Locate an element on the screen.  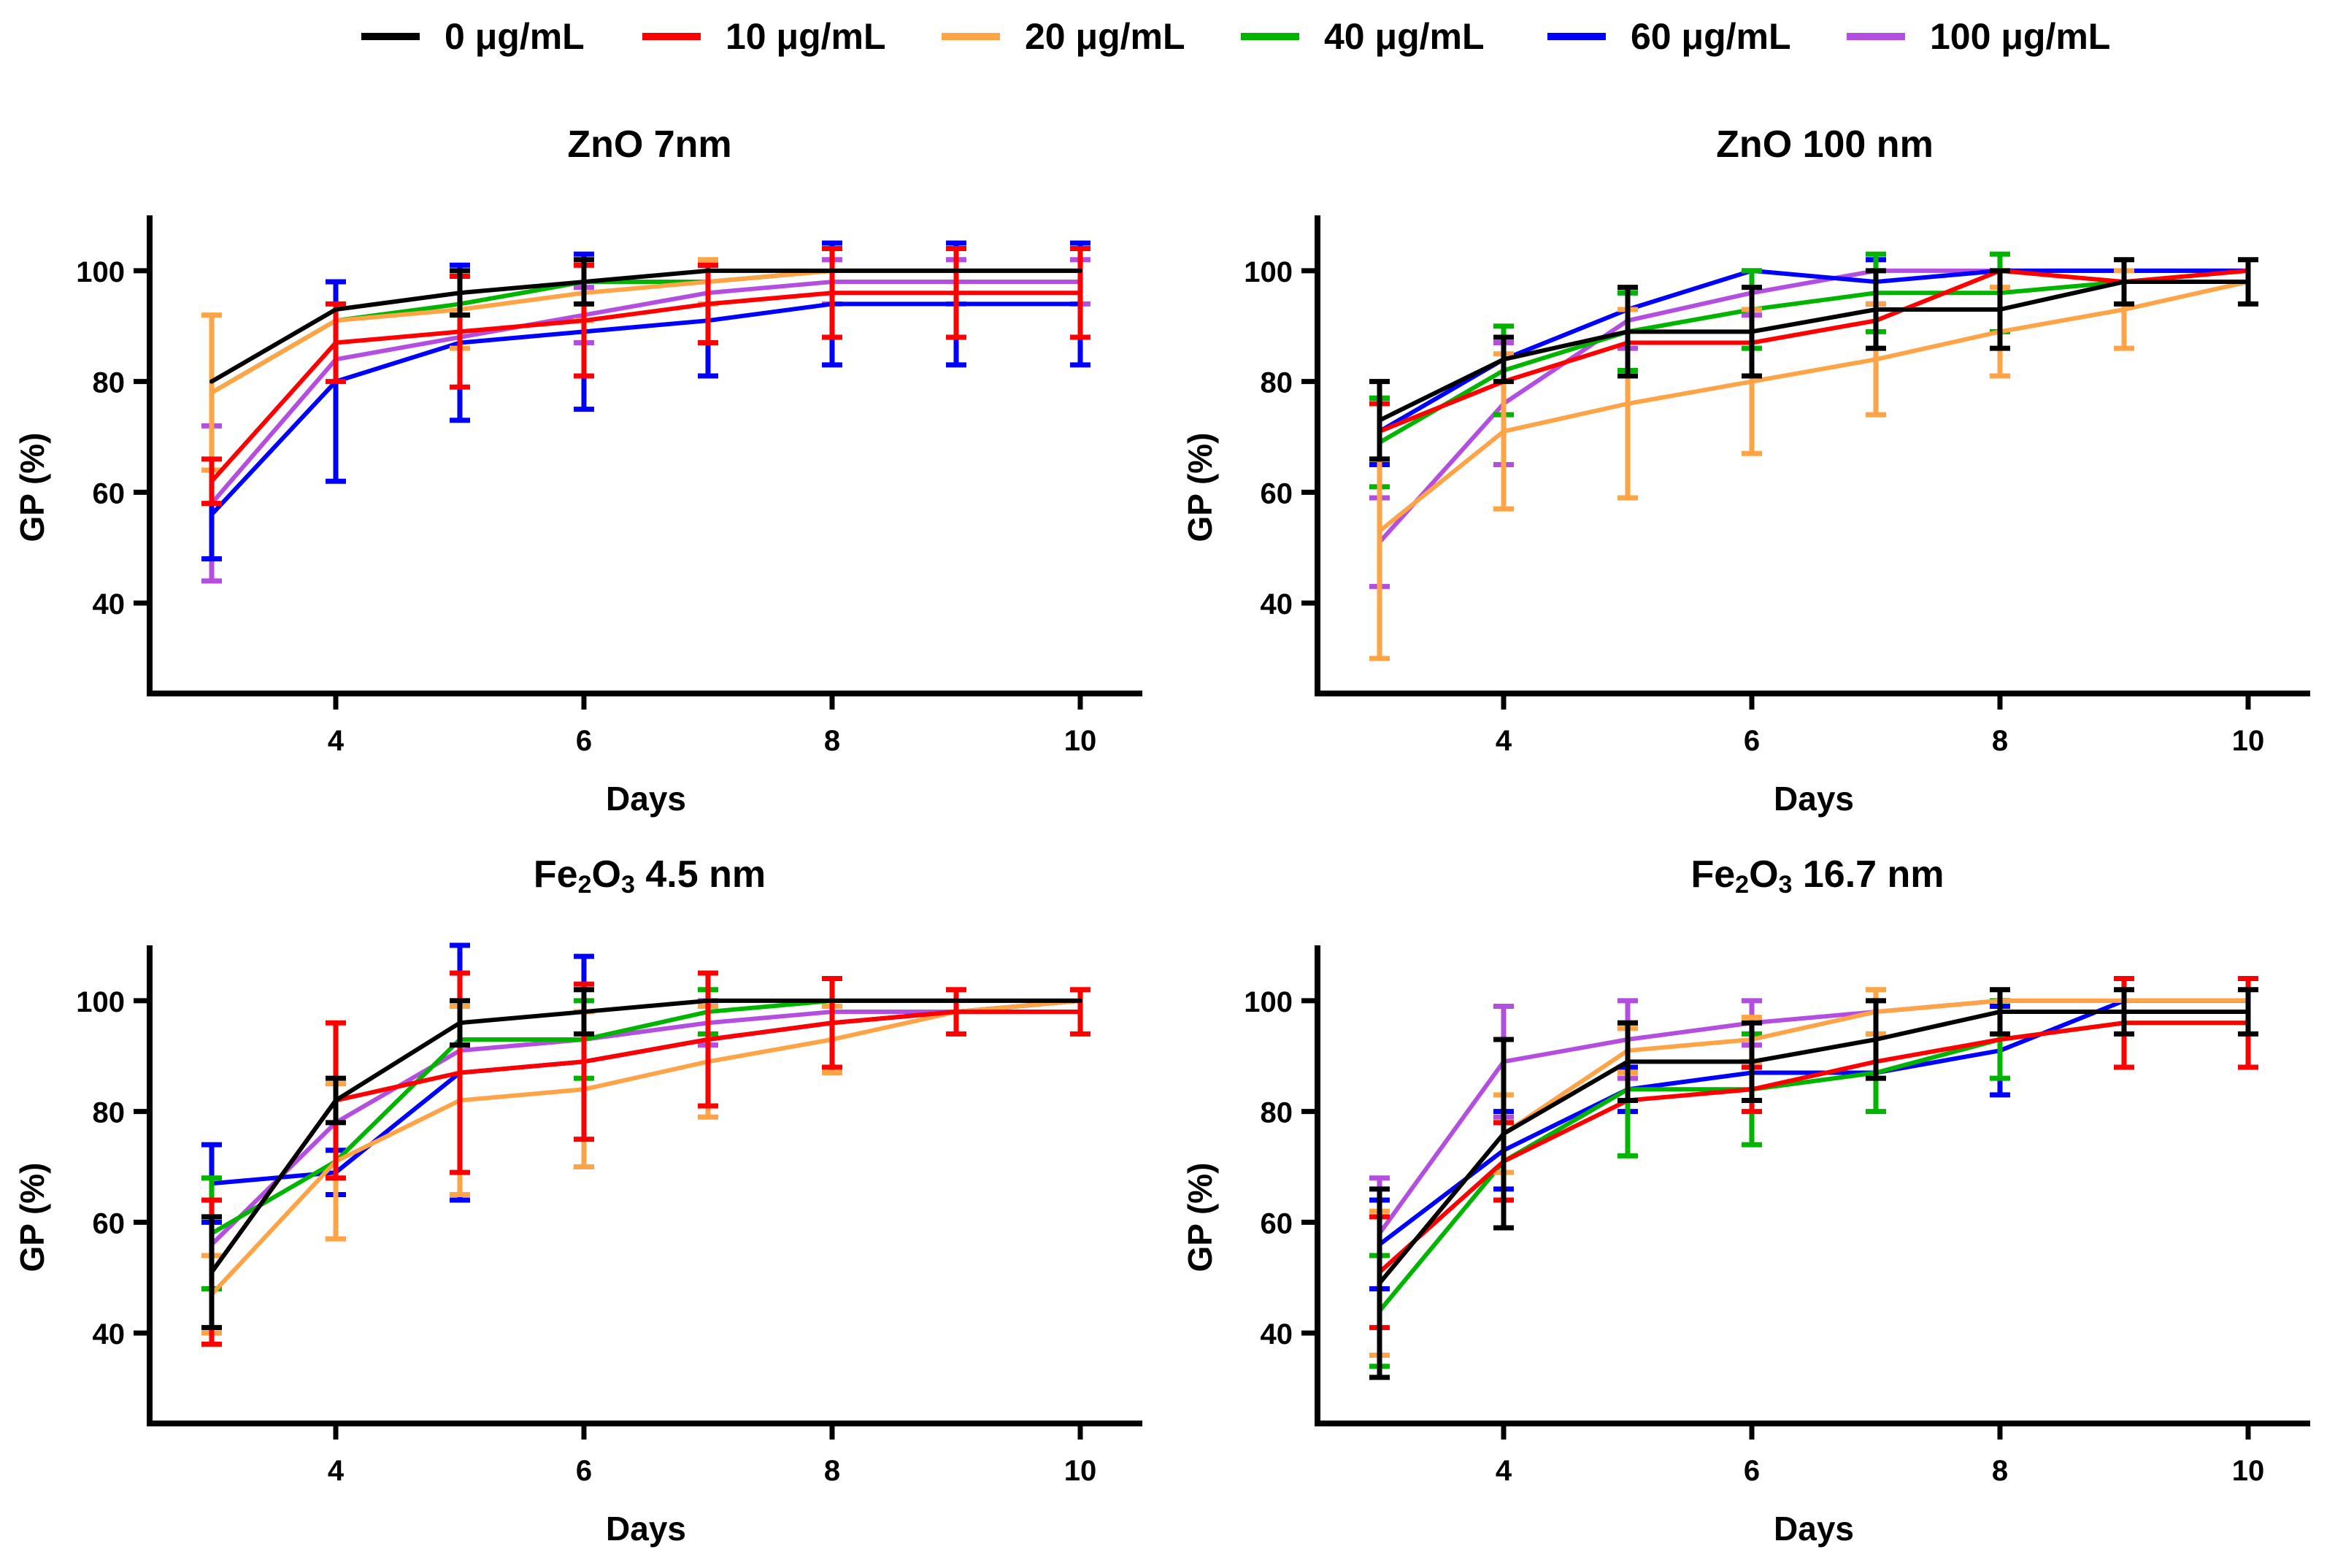
legend-item-40: 40 μg/mL is located at coordinates (1363, 36).